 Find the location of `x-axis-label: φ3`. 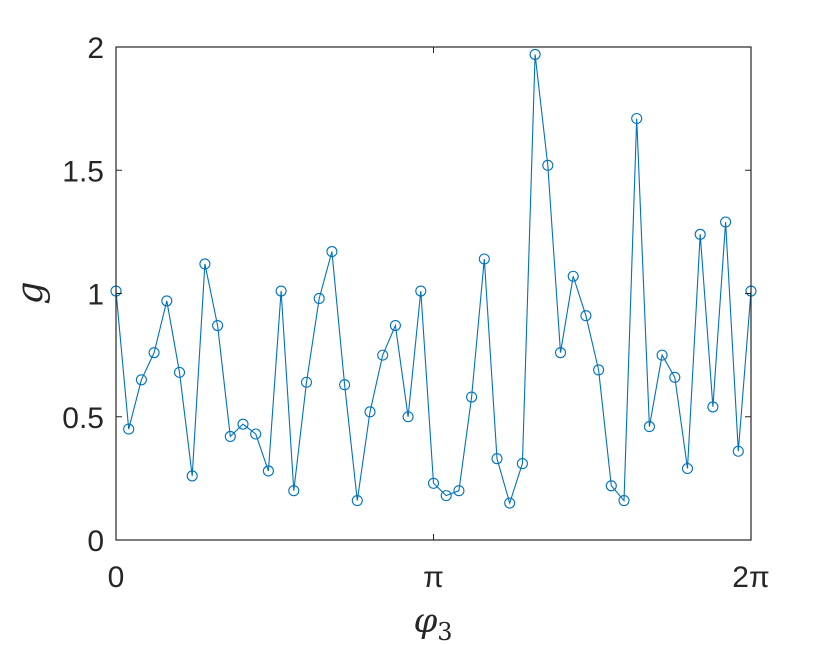

x-axis-label: φ3 is located at coordinates (432, 623).